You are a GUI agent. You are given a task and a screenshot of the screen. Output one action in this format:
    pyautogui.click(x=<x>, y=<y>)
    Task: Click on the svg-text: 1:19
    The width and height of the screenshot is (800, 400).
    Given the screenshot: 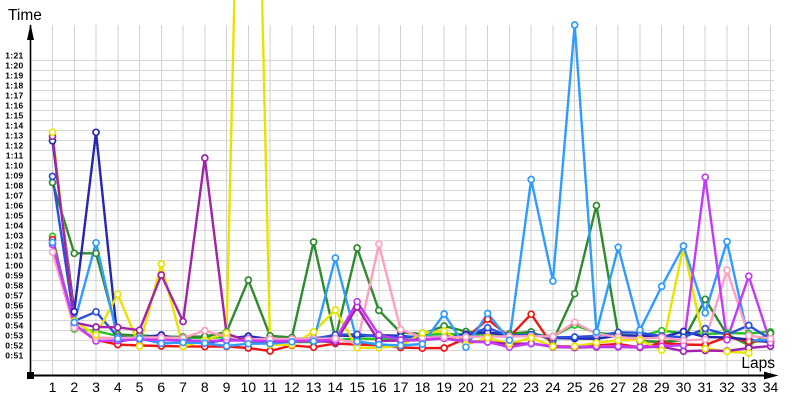 What is the action you would take?
    pyautogui.click(x=14, y=75)
    